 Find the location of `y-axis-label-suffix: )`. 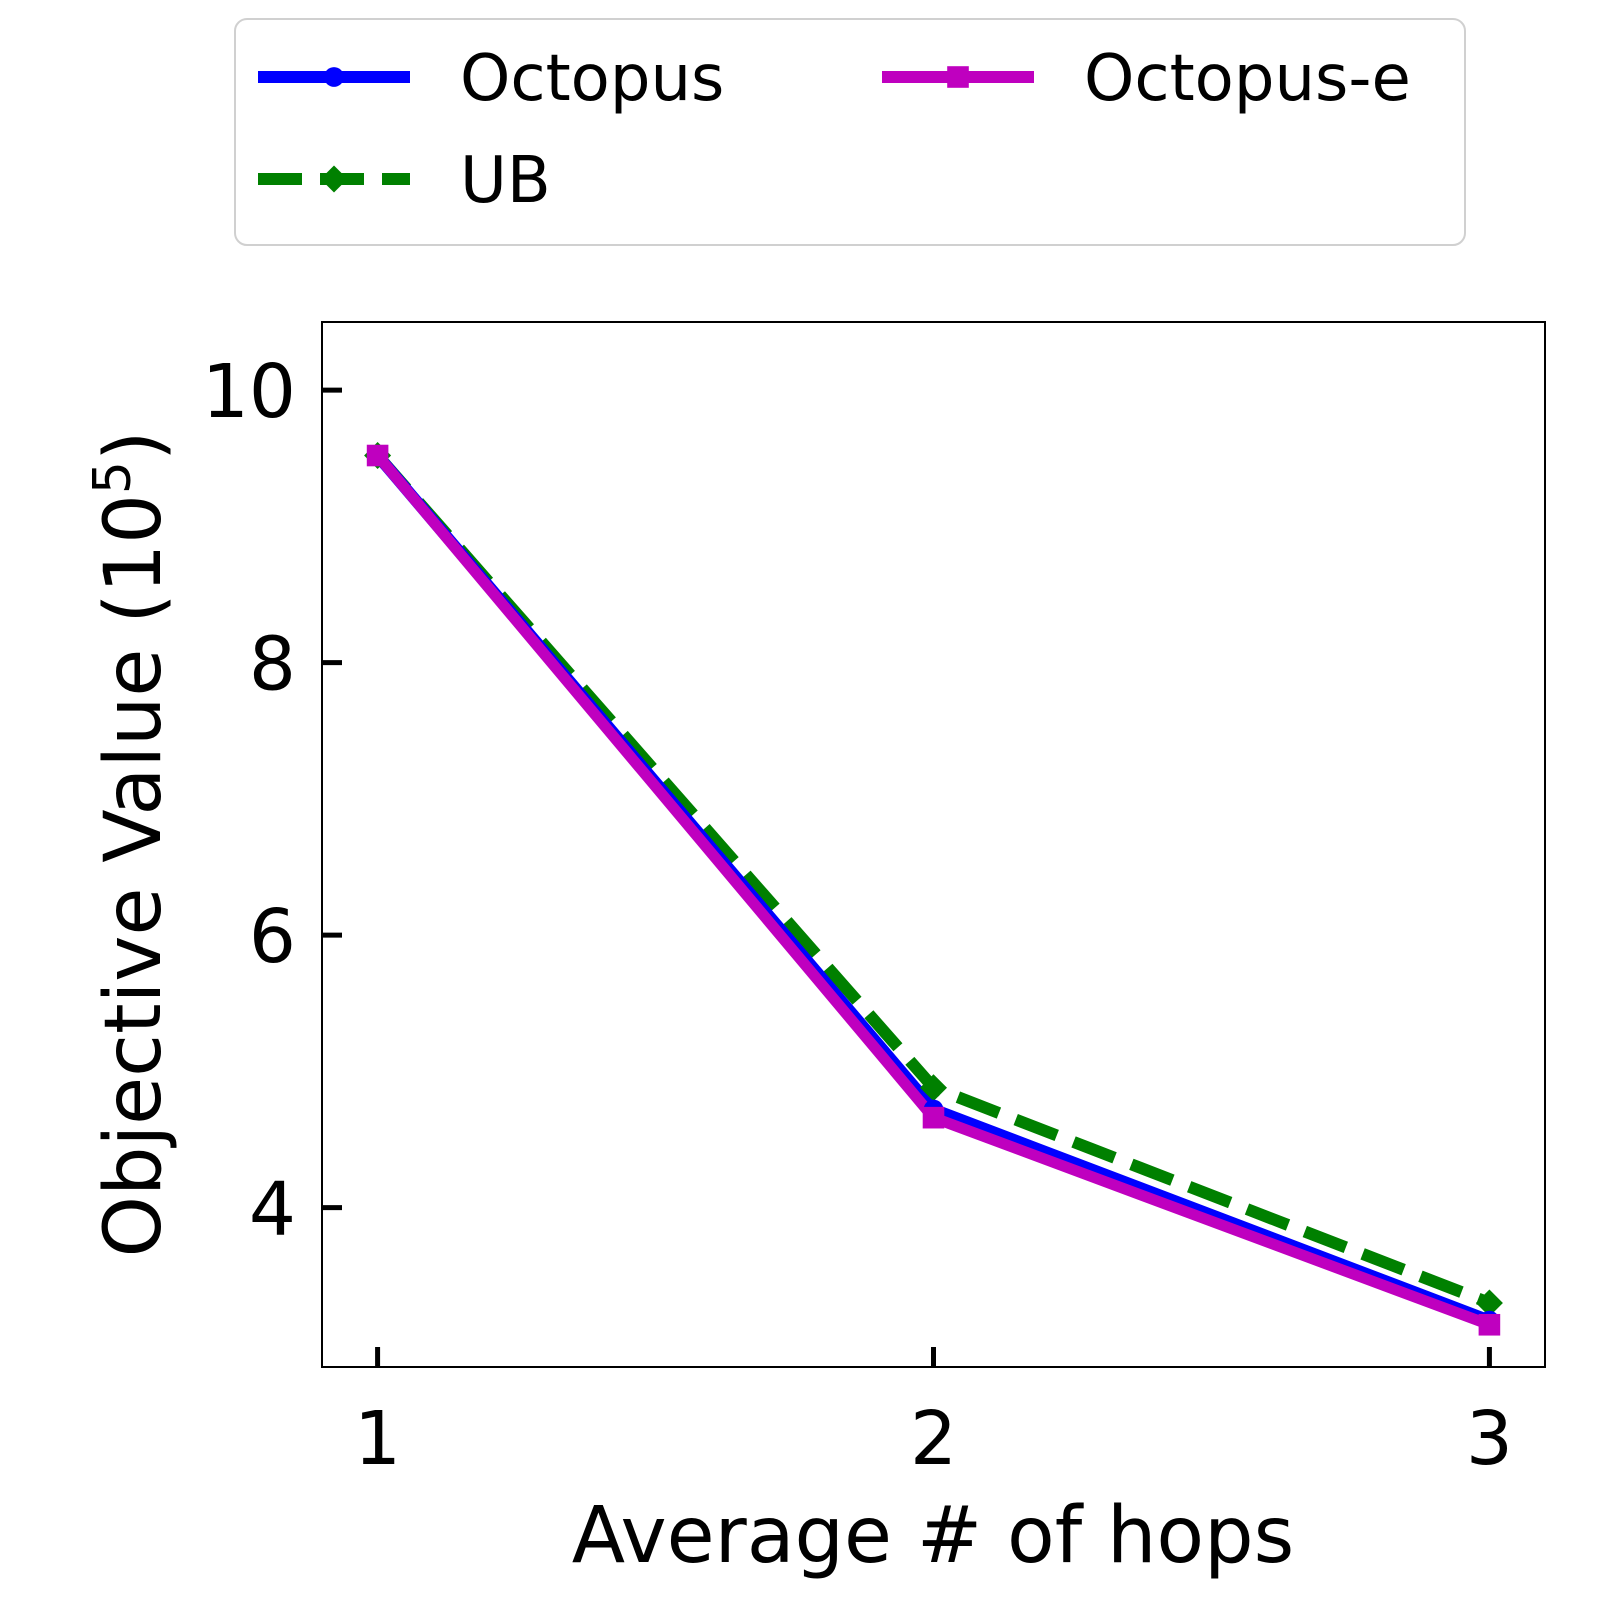

y-axis-label-suffix: ) is located at coordinates (134, 446).